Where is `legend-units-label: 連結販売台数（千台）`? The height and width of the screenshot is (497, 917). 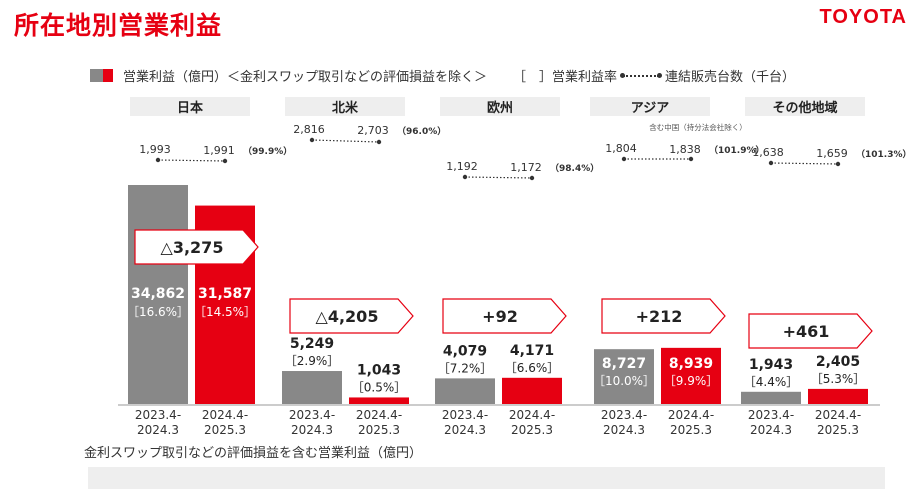 legend-units-label: 連結販売台数（千台） is located at coordinates (730, 77).